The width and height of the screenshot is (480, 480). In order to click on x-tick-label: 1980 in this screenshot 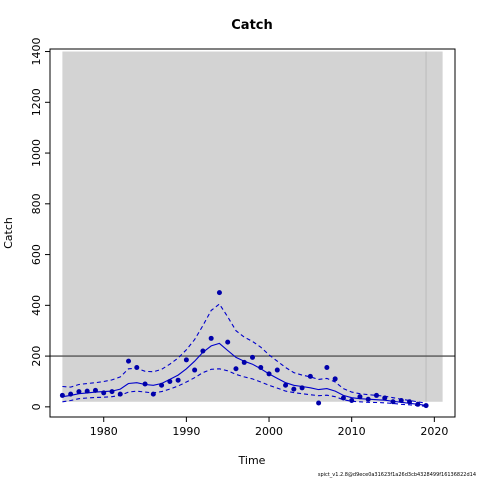, I will do `click(104, 431)`.